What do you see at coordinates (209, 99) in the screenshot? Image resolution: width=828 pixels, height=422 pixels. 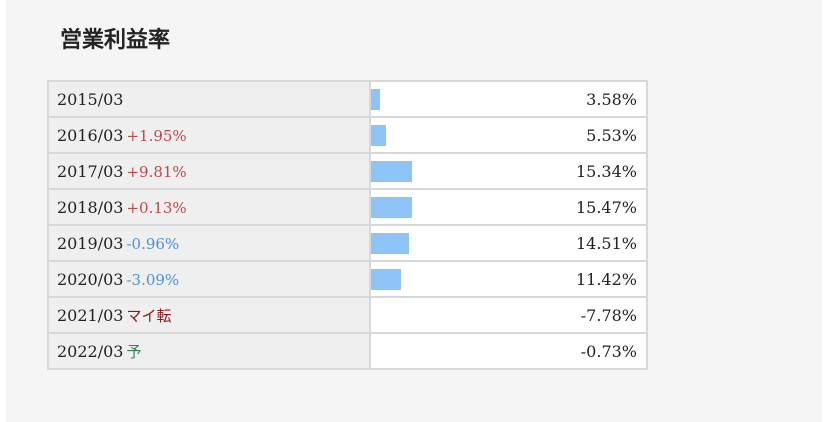 I see `period-cell: 2015/03` at bounding box center [209, 99].